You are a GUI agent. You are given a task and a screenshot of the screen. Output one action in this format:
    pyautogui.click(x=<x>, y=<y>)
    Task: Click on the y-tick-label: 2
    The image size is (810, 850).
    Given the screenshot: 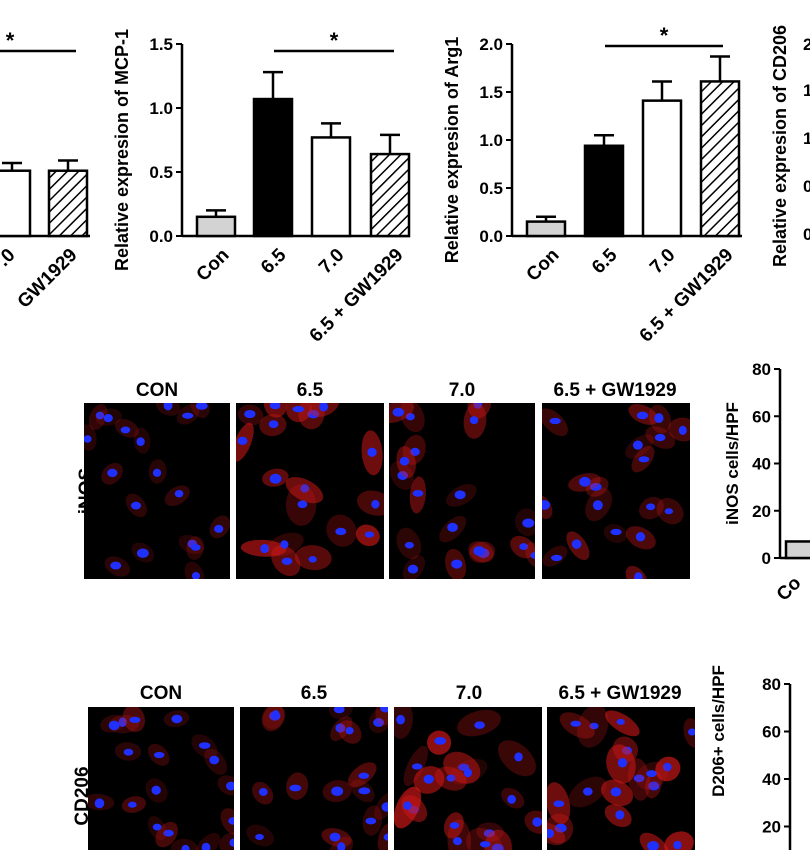 What is the action you would take?
    pyautogui.click(x=806, y=44)
    